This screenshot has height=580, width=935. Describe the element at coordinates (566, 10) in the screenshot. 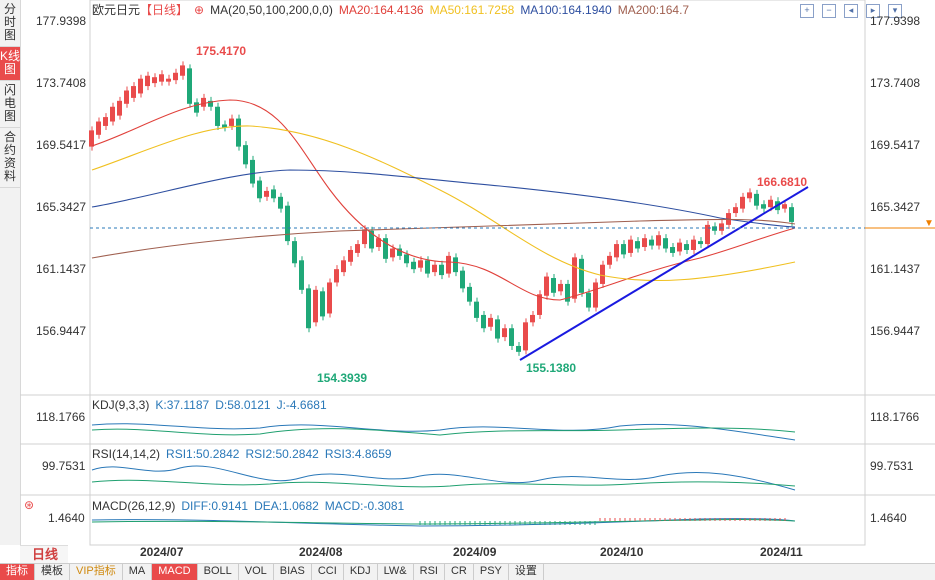

I see `ma100-value: MA100:164.1940` at that location.